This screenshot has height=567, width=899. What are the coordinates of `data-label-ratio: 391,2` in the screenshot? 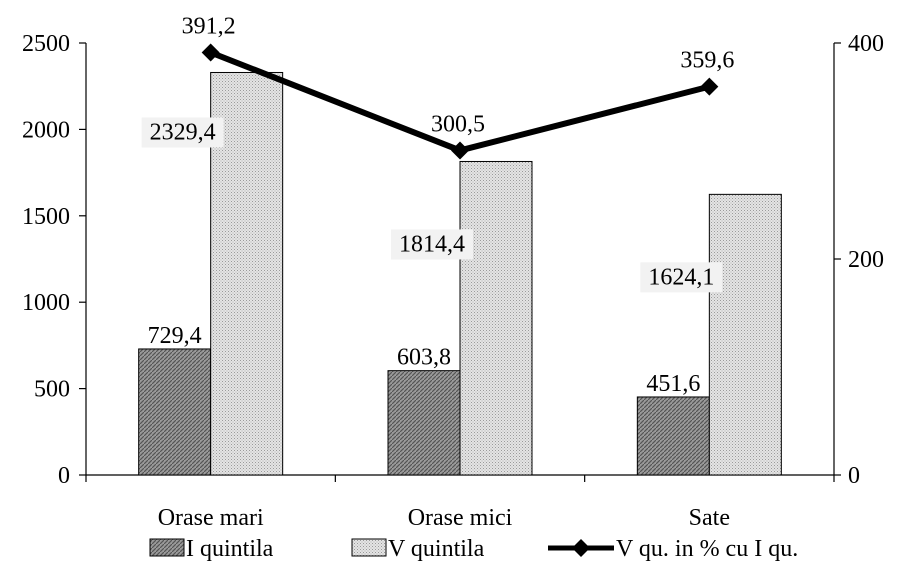 It's located at (209, 27).